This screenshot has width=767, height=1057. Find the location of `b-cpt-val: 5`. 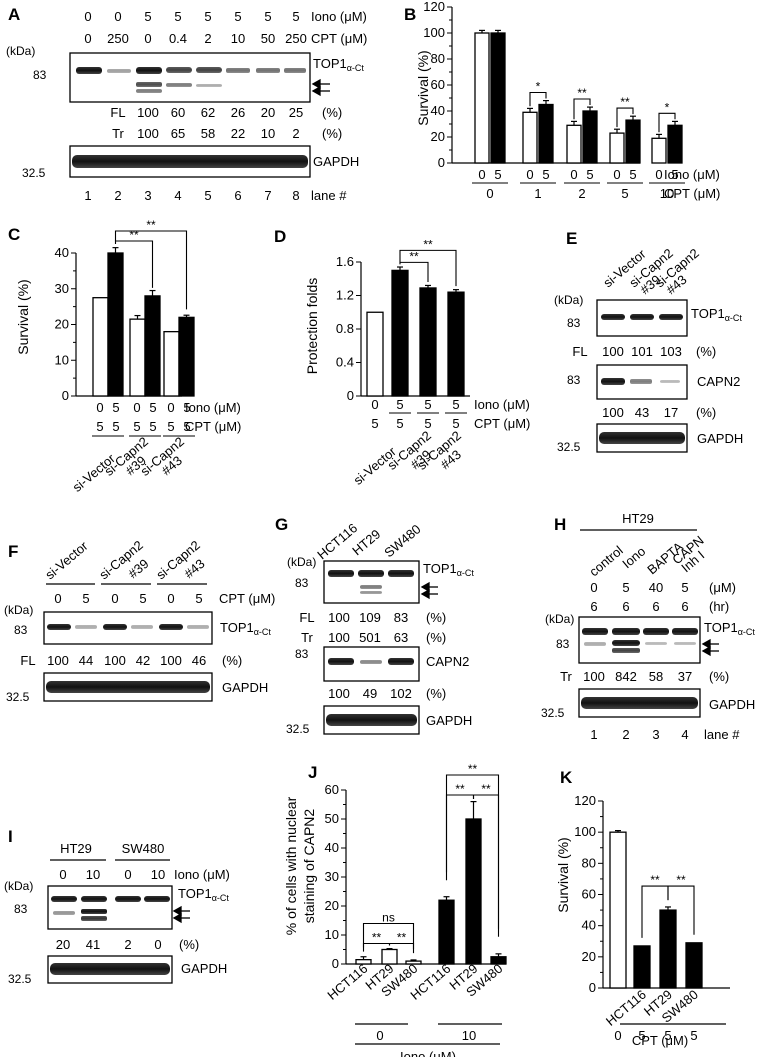

b-cpt-val: 5 is located at coordinates (624, 193).